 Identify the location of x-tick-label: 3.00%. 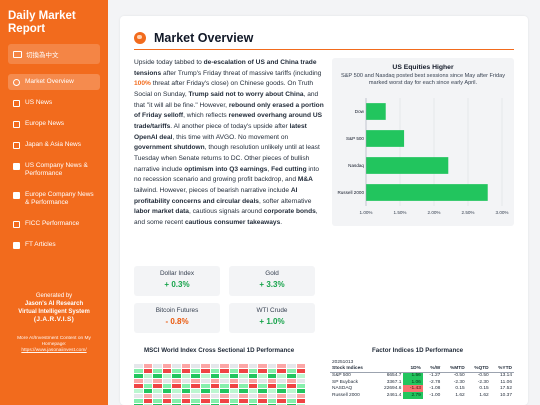
(501, 212).